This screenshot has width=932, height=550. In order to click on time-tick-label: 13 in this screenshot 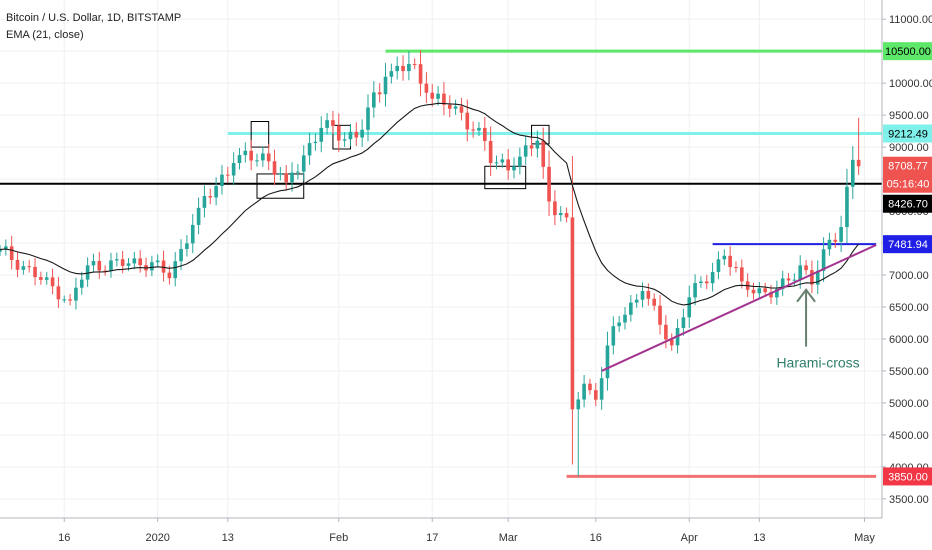, I will do `click(228, 538)`.